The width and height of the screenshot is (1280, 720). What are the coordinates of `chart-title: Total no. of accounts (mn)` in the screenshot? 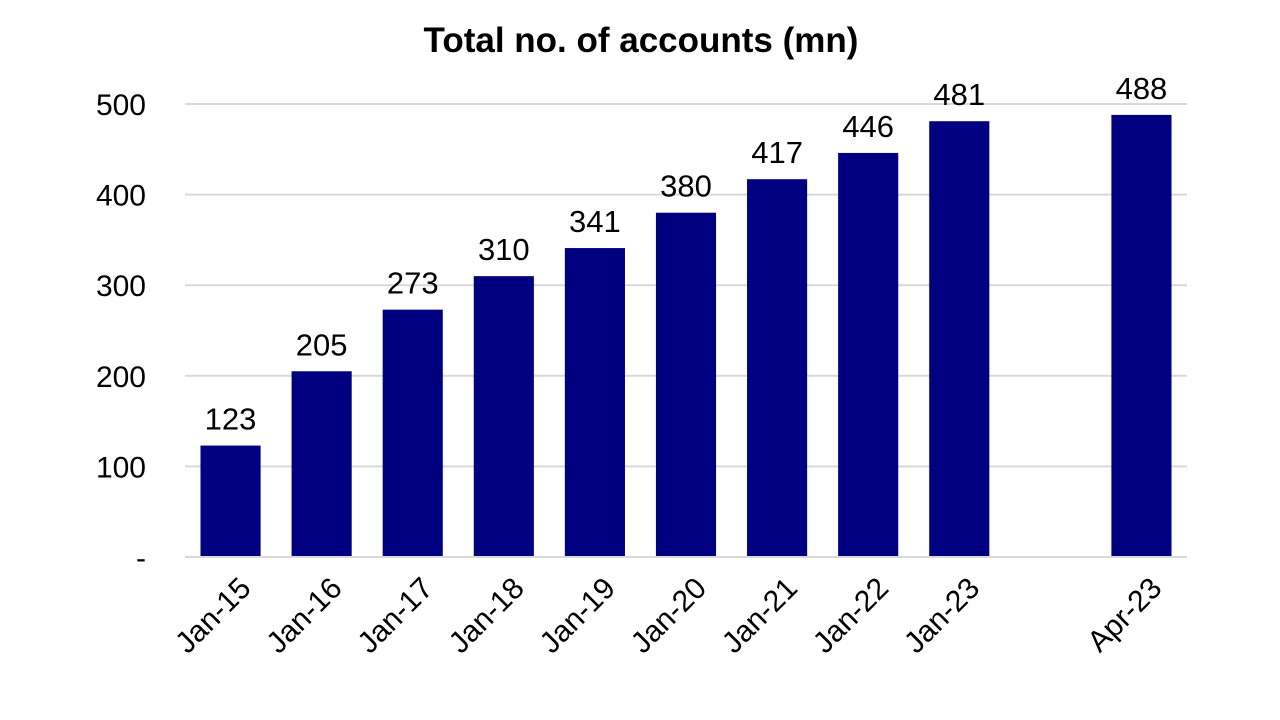 It's located at (641, 40).